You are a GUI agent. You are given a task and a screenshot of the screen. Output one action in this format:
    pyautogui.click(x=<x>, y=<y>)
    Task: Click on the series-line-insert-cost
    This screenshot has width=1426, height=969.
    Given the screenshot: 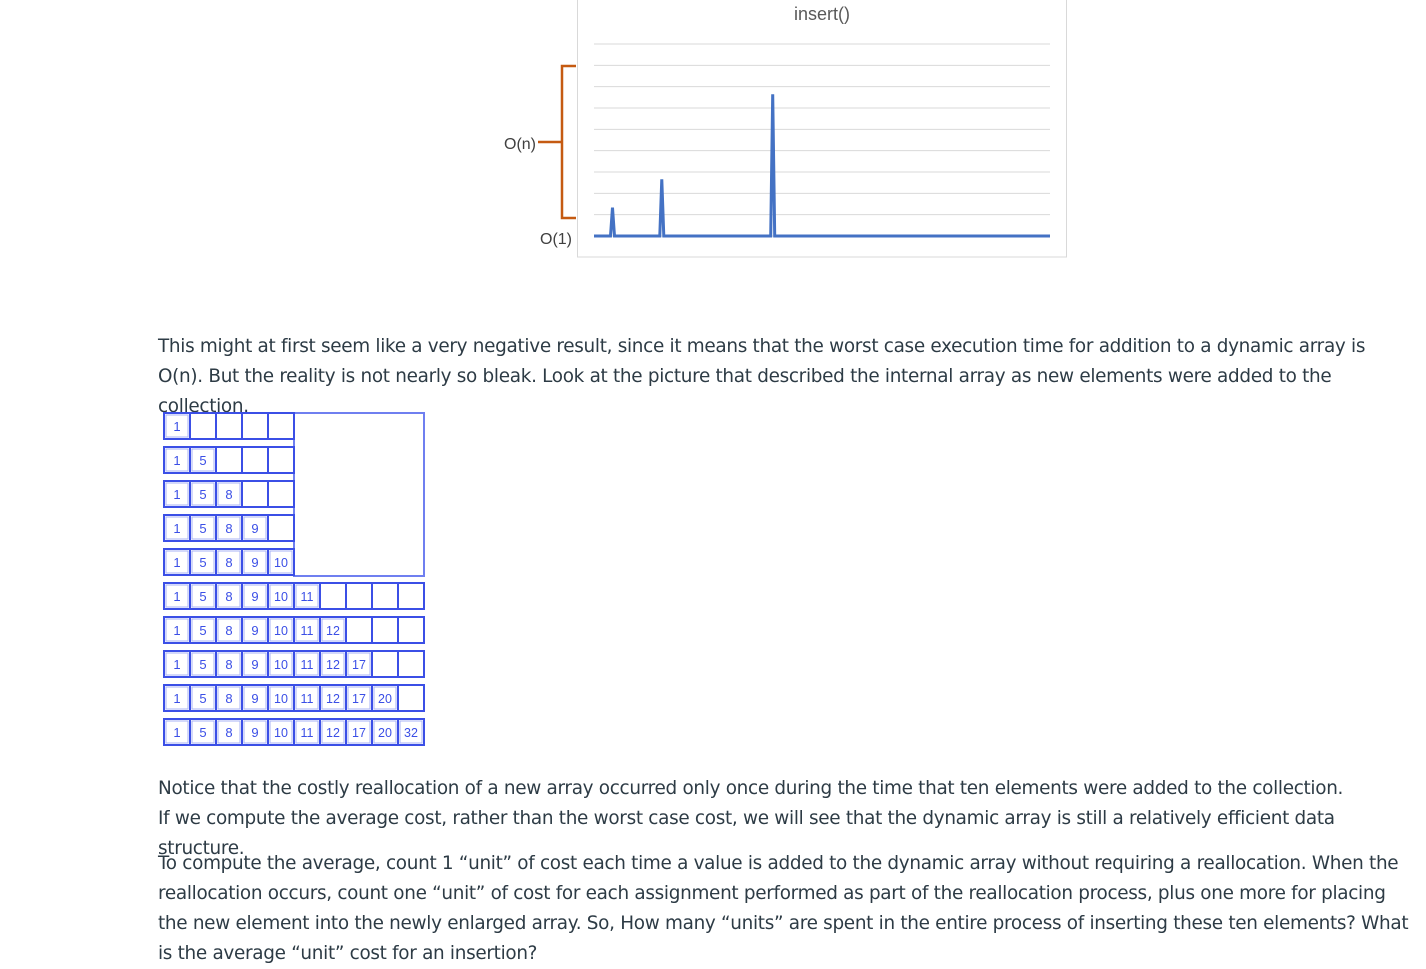 What is the action you would take?
    pyautogui.click(x=822, y=166)
    